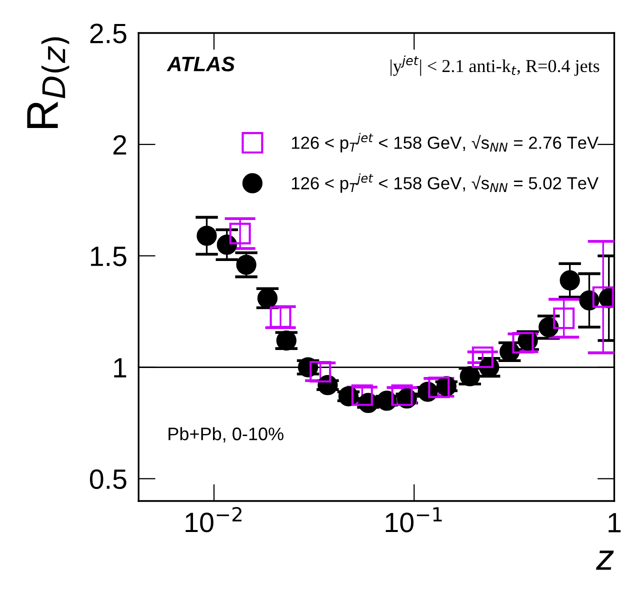 This screenshot has height=600, width=630. I want to click on annotation: |y$^{jet}$| < 2.1 anti-k$_{t}$, R=0.4 jets, so click(495, 65).